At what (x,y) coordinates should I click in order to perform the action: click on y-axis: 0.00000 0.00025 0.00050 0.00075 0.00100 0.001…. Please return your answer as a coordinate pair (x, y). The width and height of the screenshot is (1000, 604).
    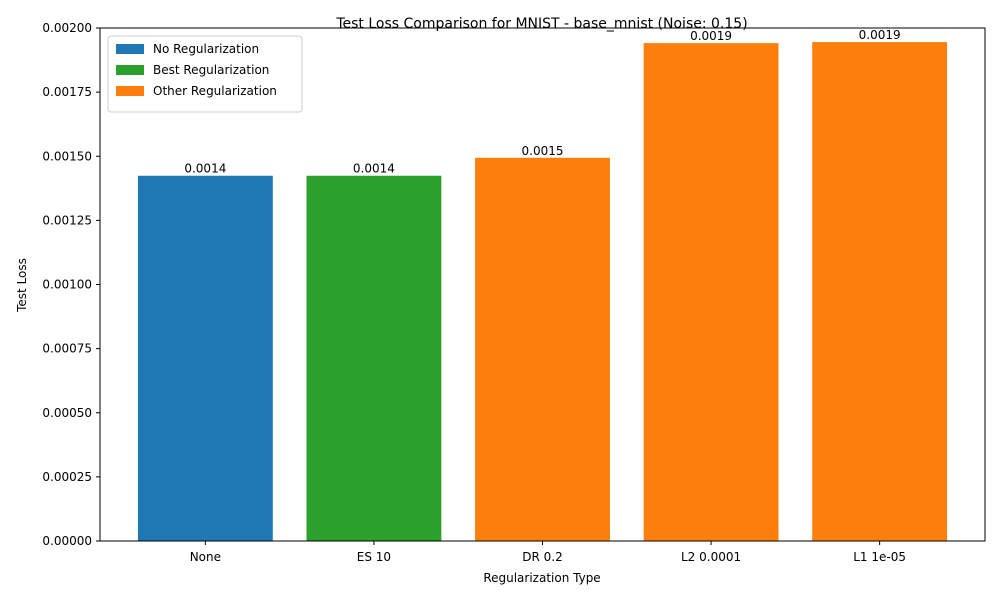
    Looking at the image, I should click on (71, 284).